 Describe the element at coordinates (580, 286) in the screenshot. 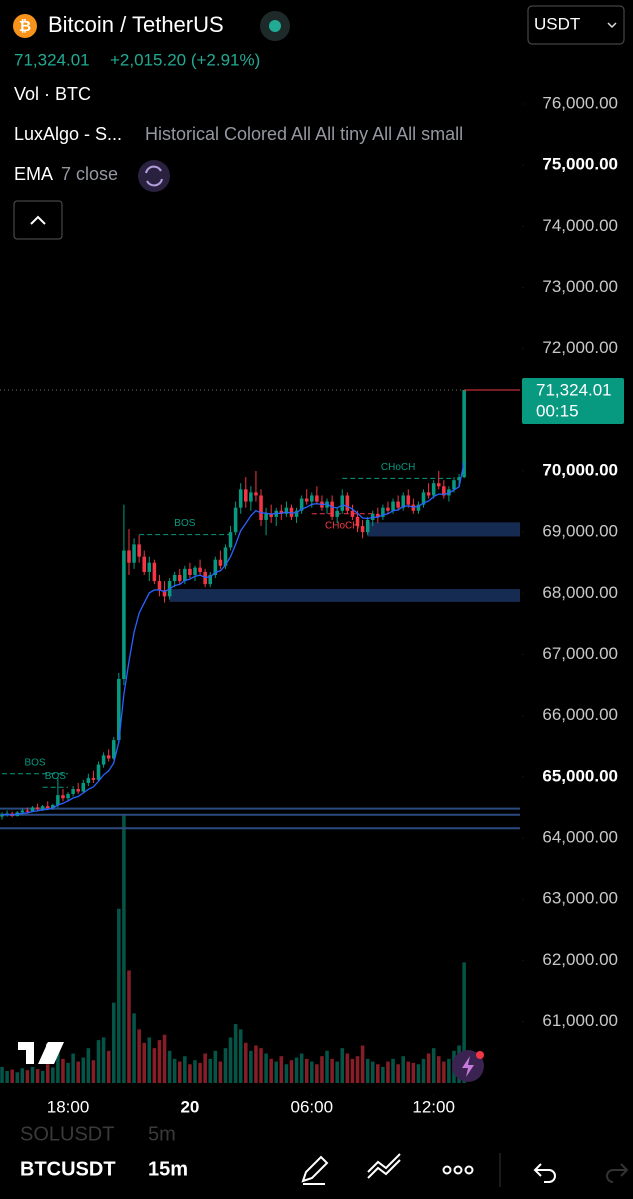

I see `y-tick-label: 73,000.00` at that location.